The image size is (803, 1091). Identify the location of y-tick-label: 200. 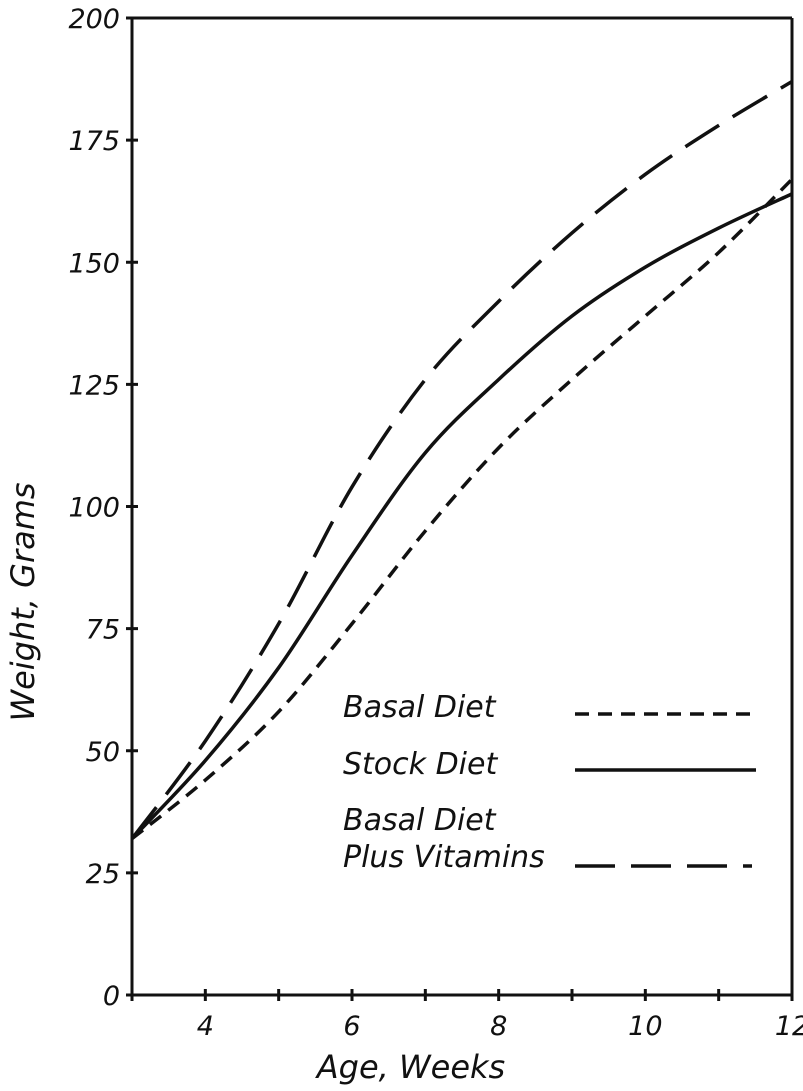
(94, 19).